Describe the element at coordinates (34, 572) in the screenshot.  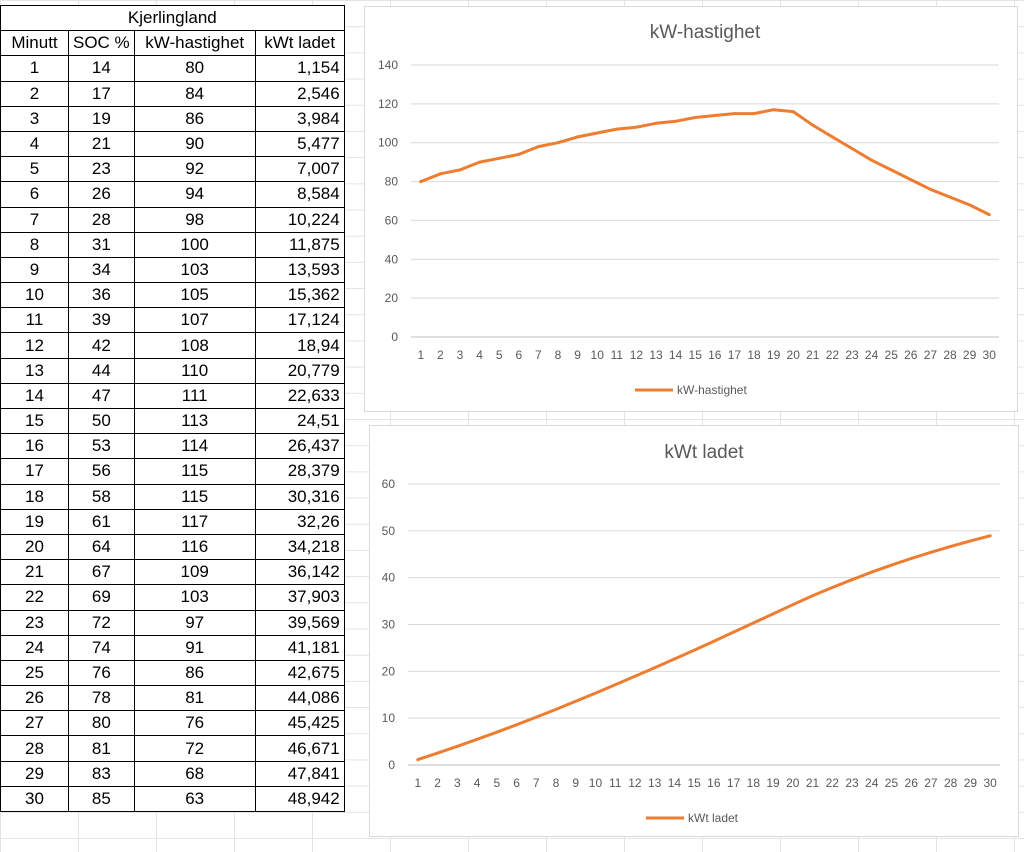
I see `table-cell: 21` at that location.